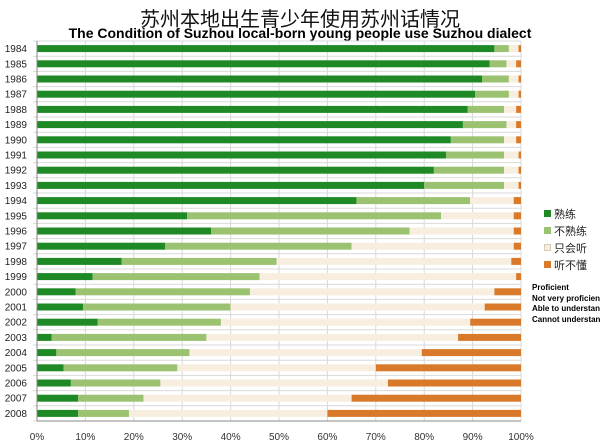 Image resolution: width=600 pixels, height=446 pixels. I want to click on x-tick-label: 10%, so click(85, 437).